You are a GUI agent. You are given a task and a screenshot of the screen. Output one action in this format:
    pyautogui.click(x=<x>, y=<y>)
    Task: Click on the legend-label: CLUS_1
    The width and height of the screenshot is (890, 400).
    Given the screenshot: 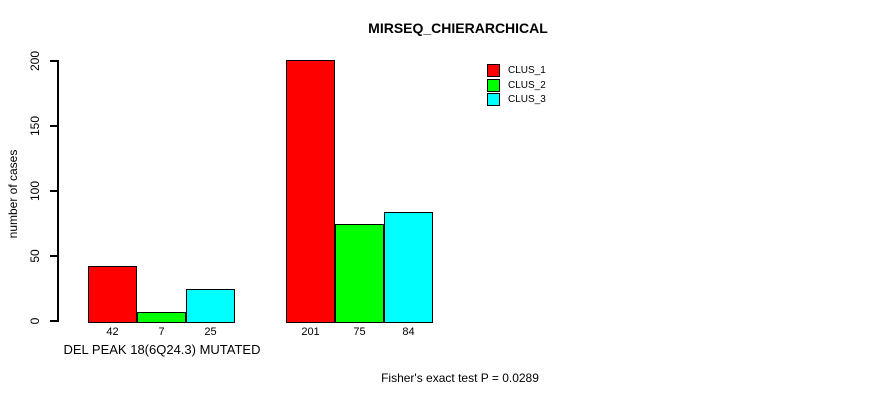 What is the action you would take?
    pyautogui.click(x=527, y=70)
    